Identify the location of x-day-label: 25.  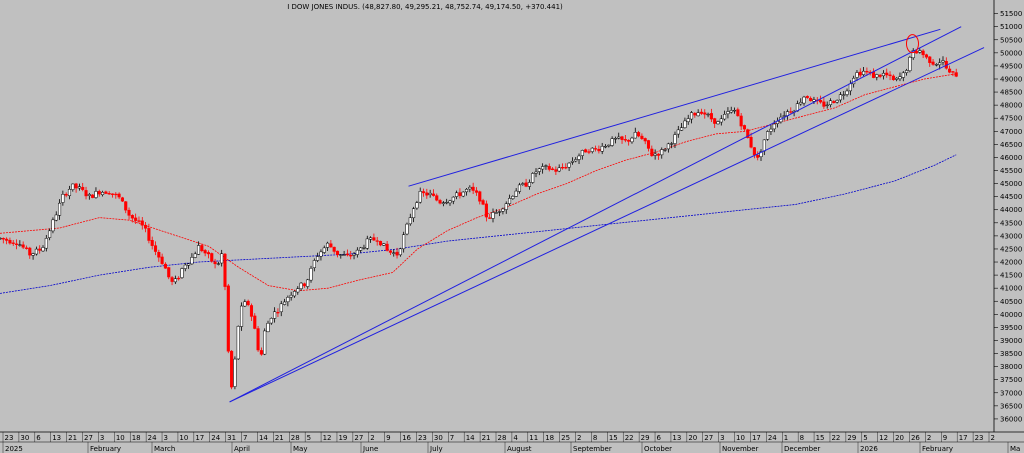
(565, 438).